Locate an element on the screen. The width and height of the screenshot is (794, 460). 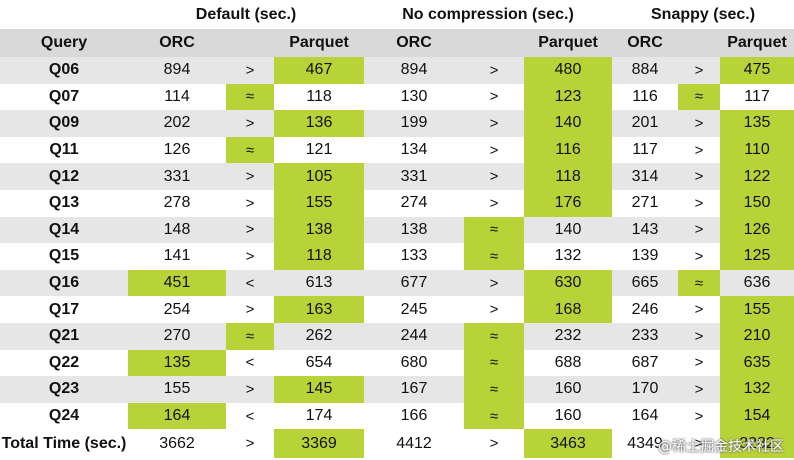
nocomp-orc-cell: 680 is located at coordinates (414, 362).